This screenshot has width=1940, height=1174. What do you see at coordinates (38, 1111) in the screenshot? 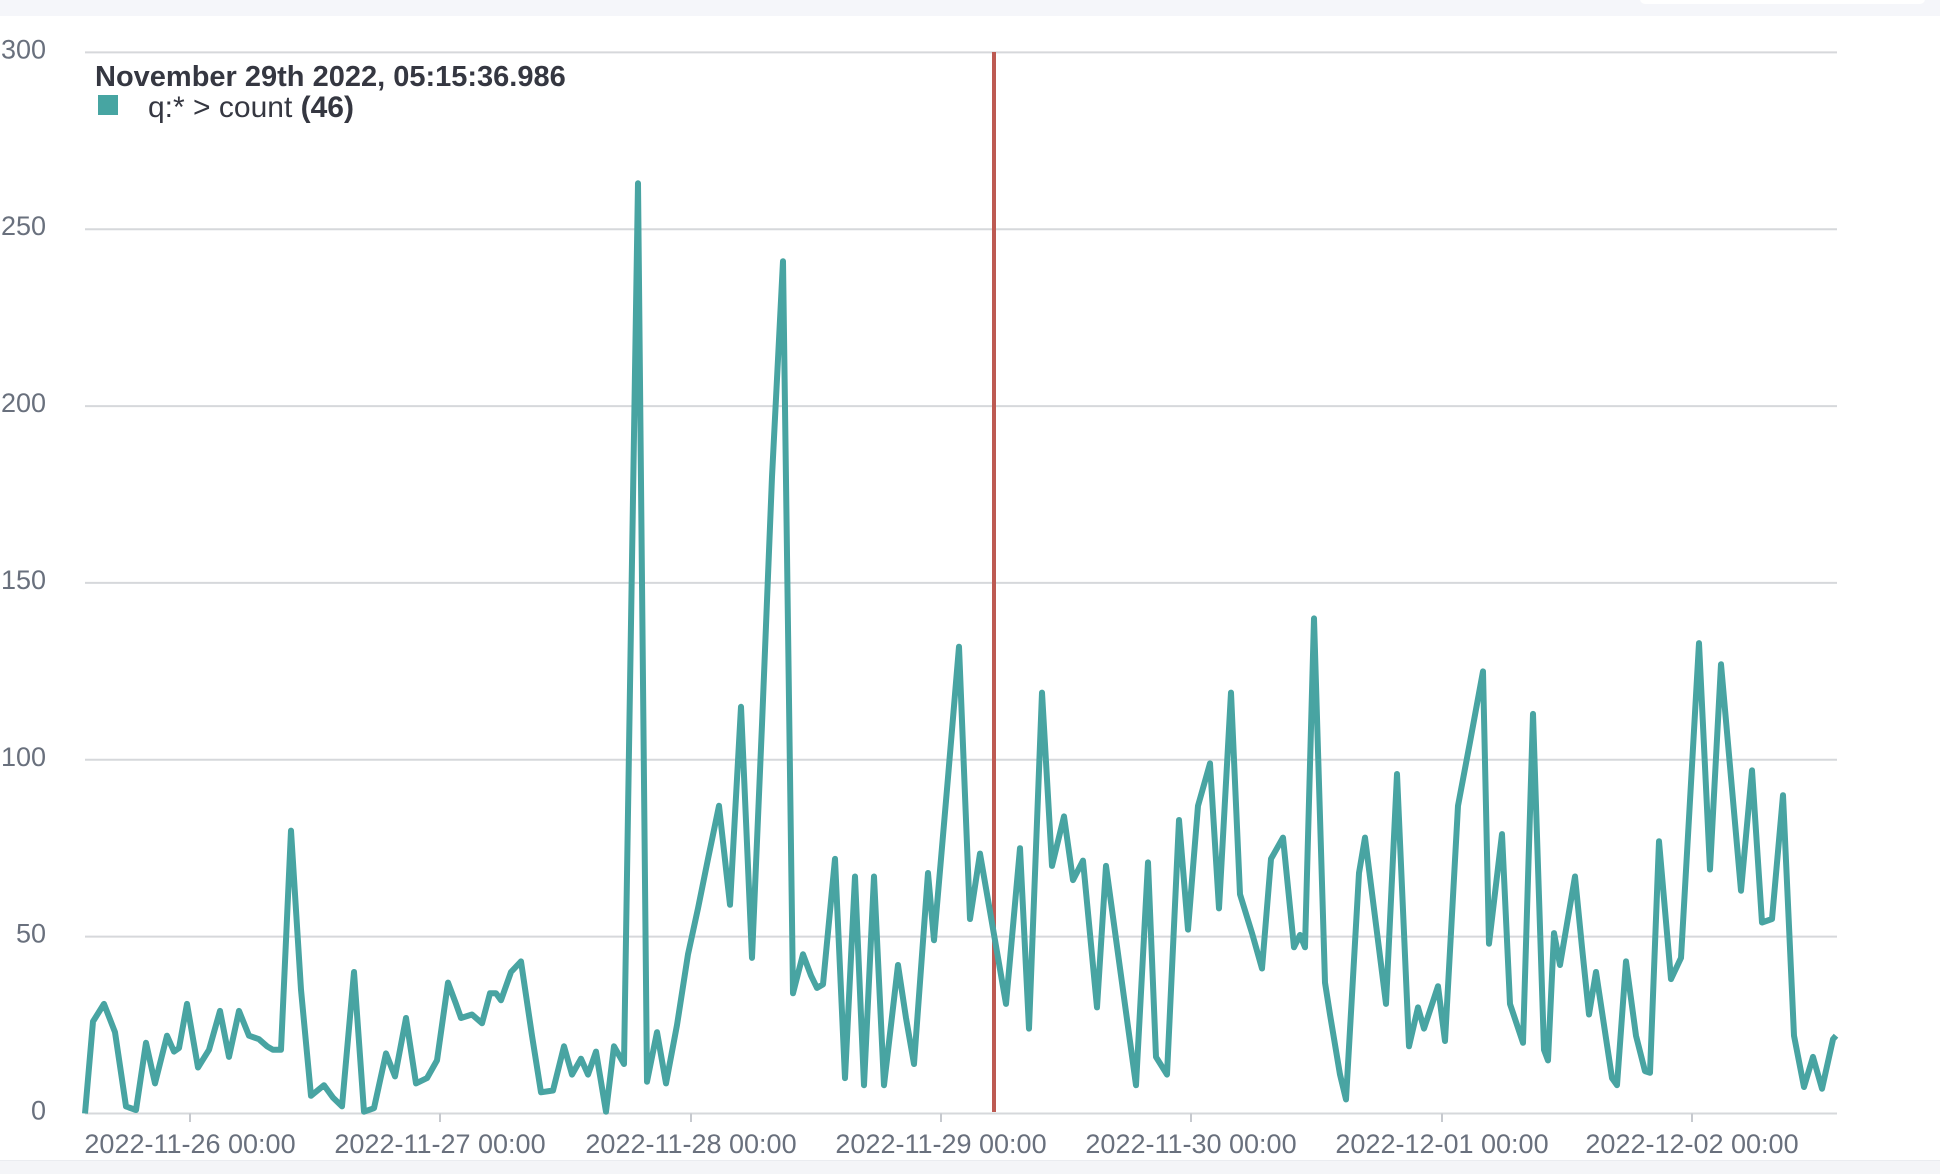
I see `svg-text: 0` at bounding box center [38, 1111].